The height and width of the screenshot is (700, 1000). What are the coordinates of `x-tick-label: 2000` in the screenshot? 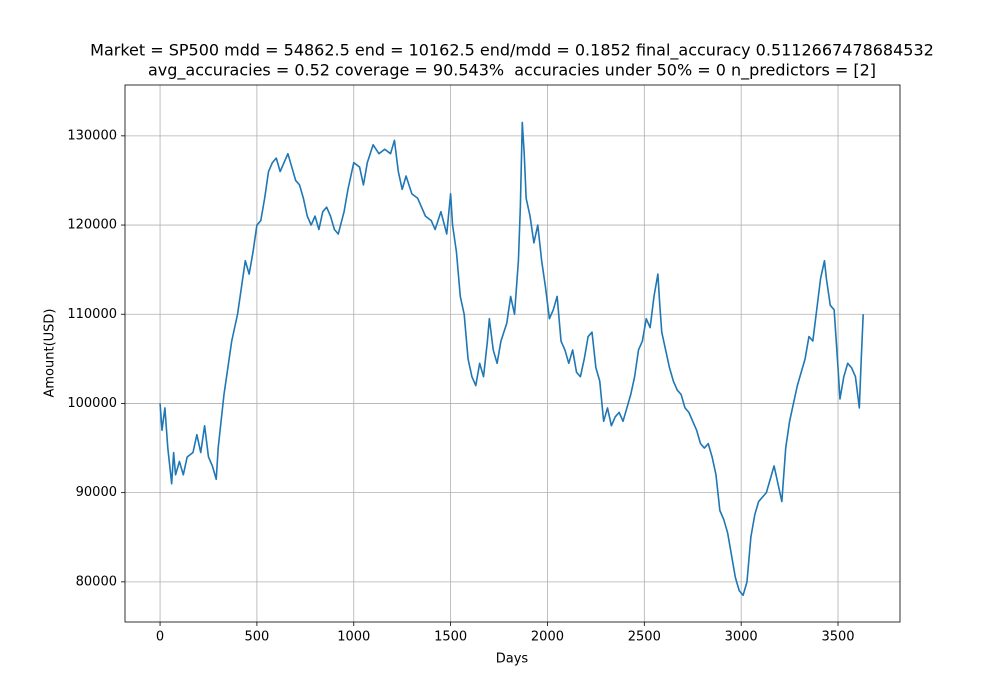 It's located at (547, 637).